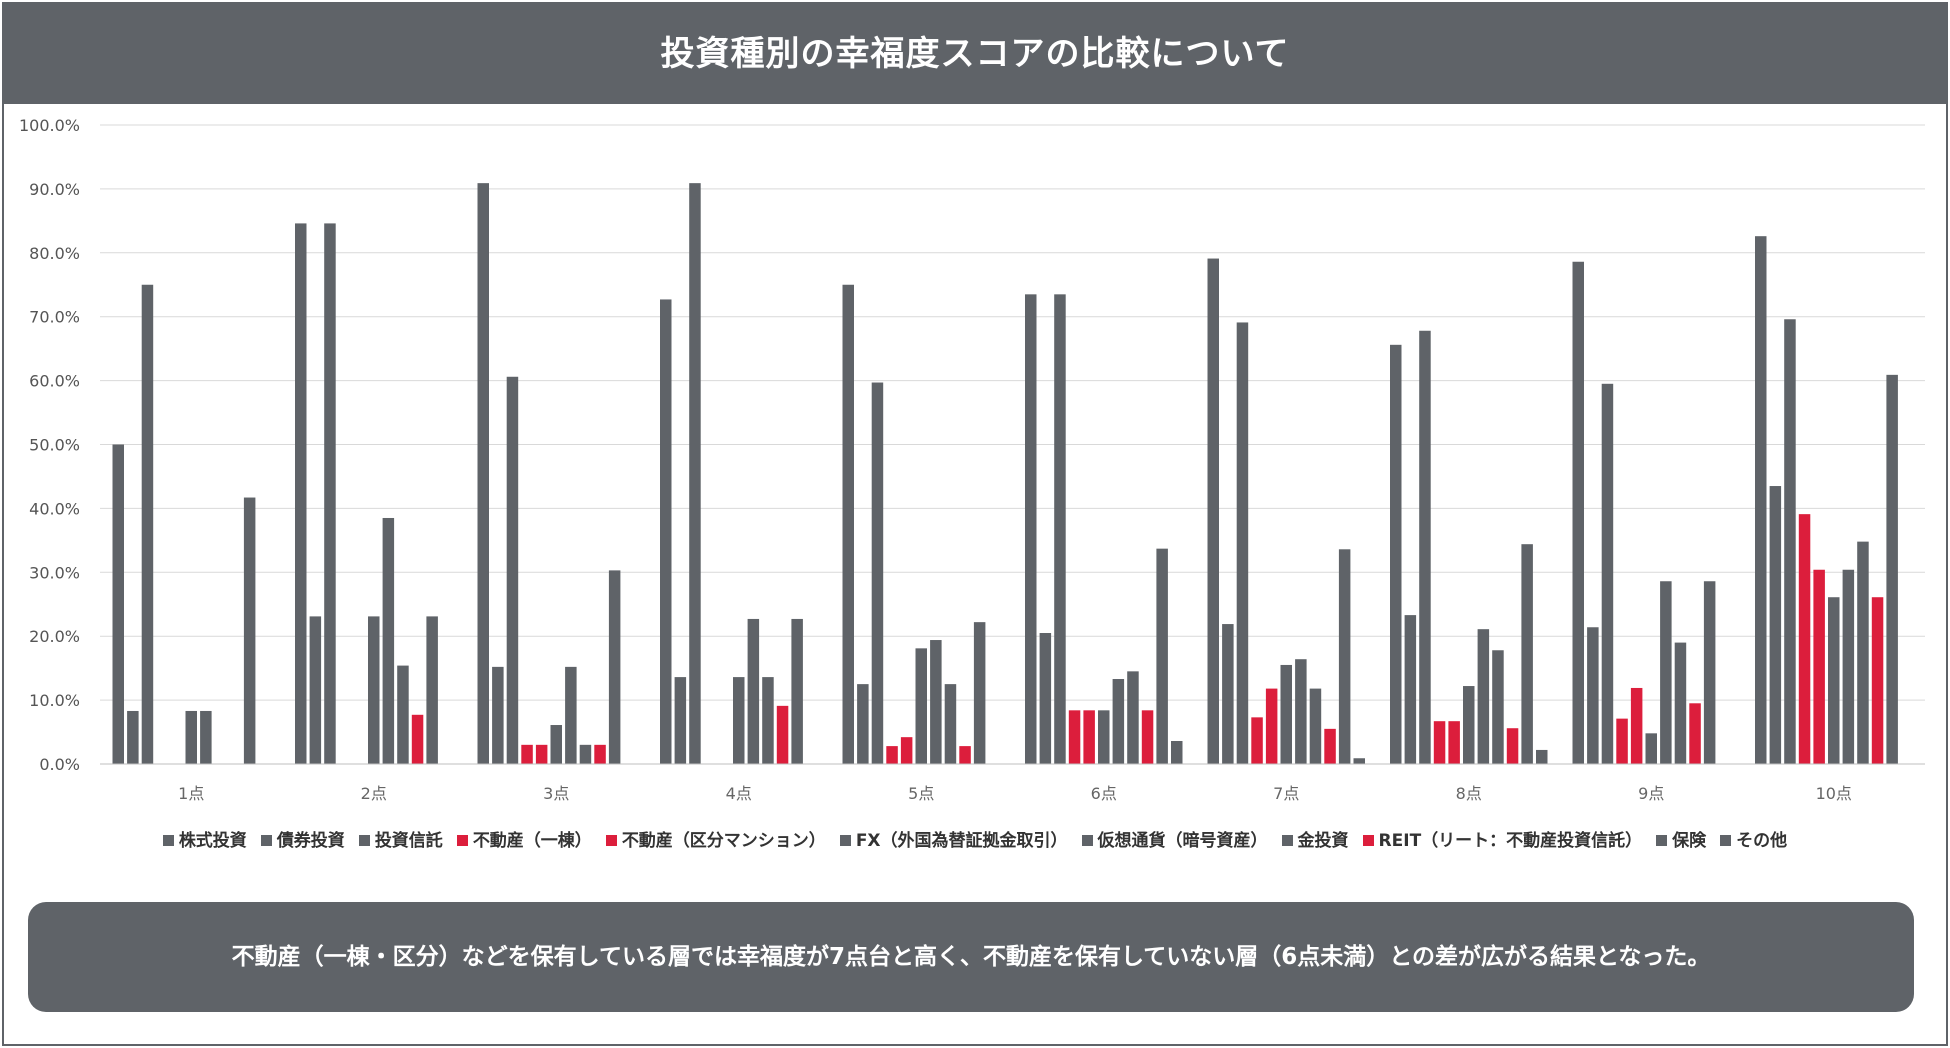 The width and height of the screenshot is (1950, 1048). What do you see at coordinates (191, 793) in the screenshot?
I see `x-category-label: 1点` at bounding box center [191, 793].